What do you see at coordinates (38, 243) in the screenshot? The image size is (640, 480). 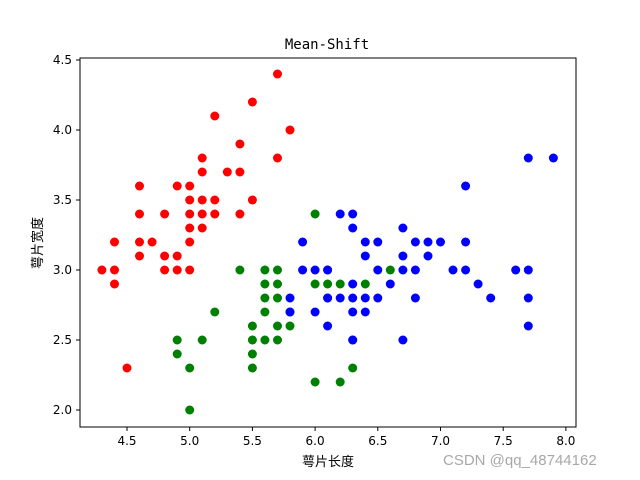 I see `y-axis-label: 萼片宽度` at bounding box center [38, 243].